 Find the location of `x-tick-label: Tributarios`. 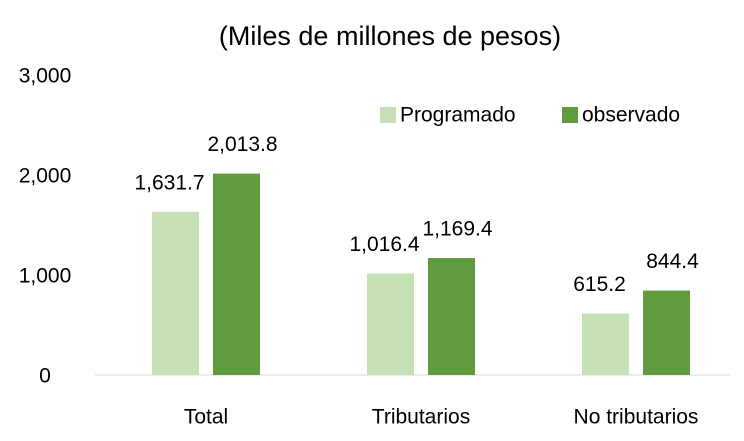

x-tick-label: Tributarios is located at coordinates (421, 417).